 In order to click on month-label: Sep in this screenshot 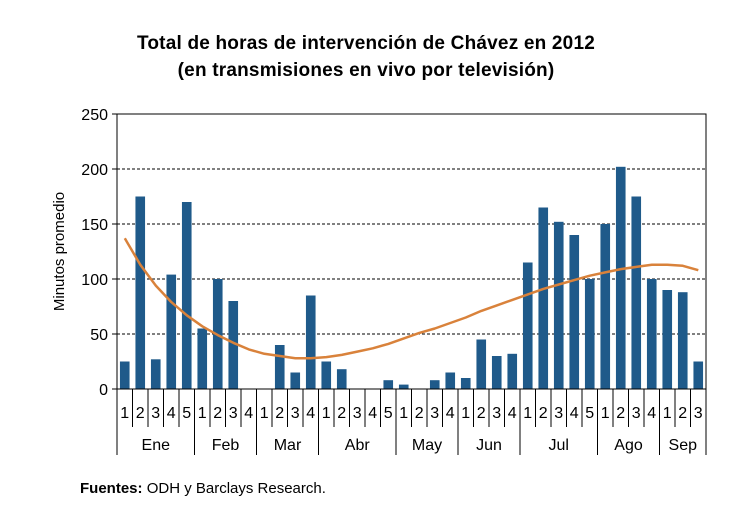, I will do `click(683, 445)`.